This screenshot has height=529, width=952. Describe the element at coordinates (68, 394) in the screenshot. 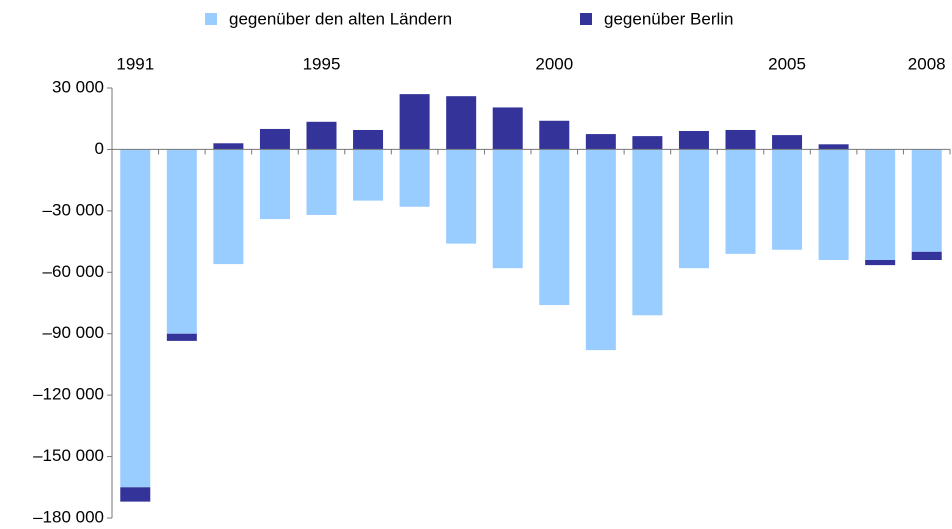

I see `y-tick-label: –120 000` at that location.